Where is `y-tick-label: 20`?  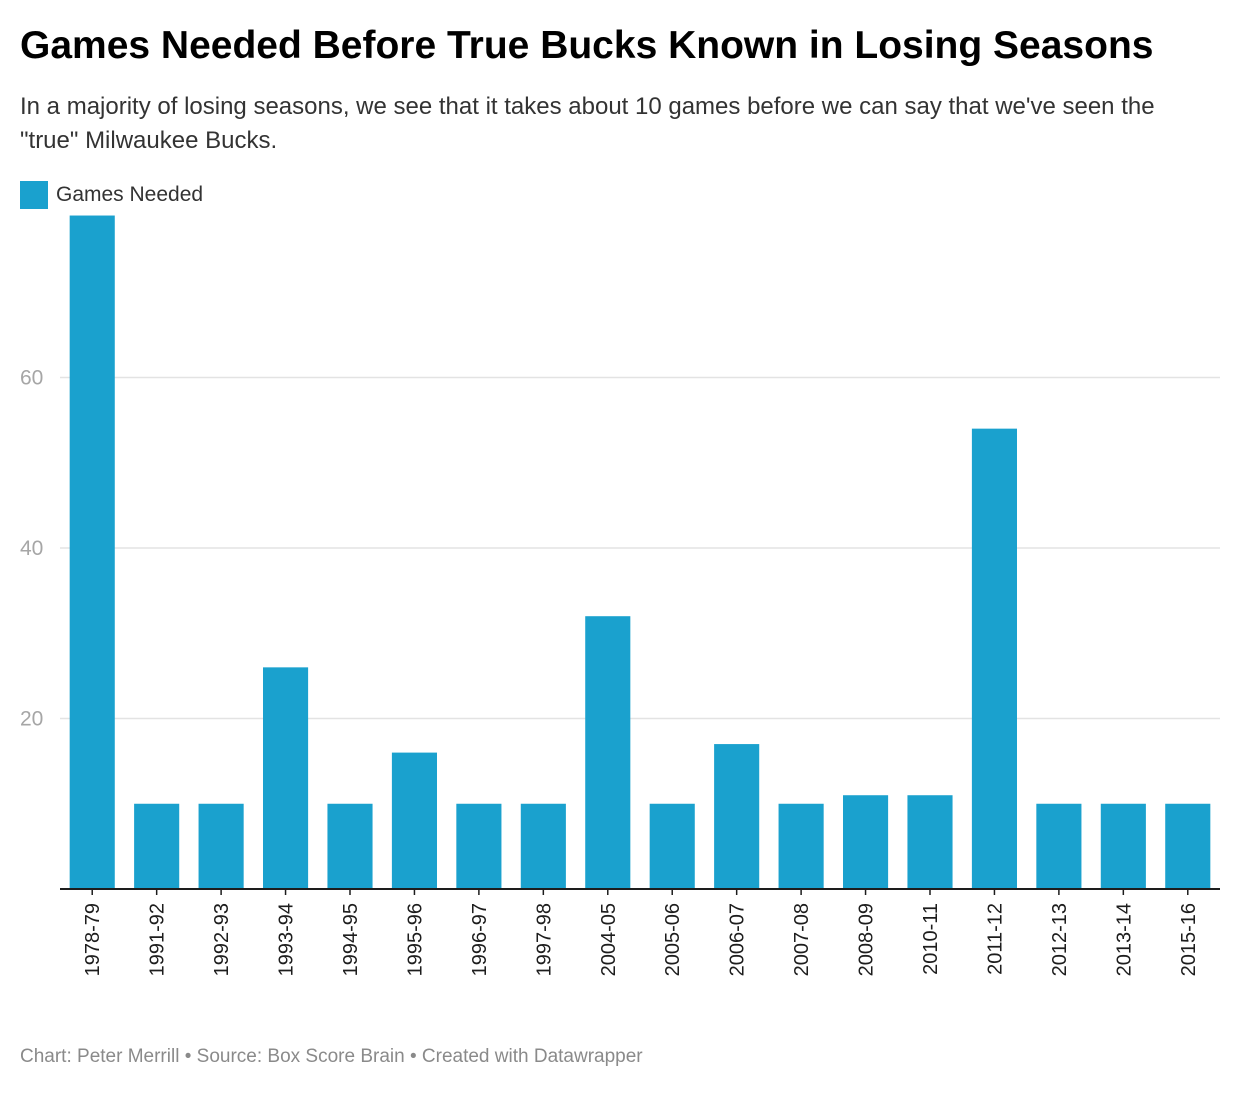
y-tick-label: 20 is located at coordinates (31, 719).